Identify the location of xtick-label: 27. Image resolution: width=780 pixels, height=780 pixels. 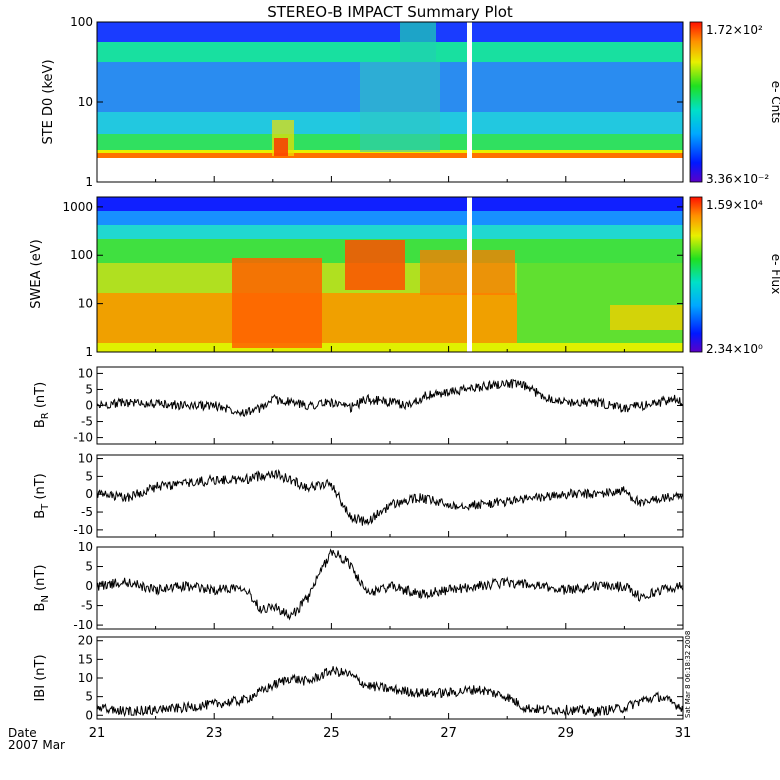
(448, 733).